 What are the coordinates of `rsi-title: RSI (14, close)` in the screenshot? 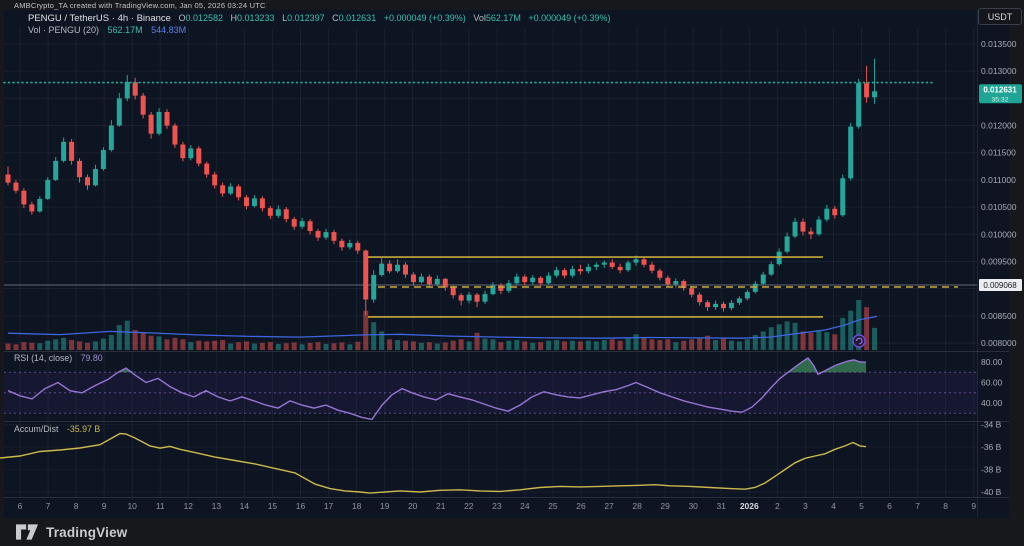 It's located at (43, 358).